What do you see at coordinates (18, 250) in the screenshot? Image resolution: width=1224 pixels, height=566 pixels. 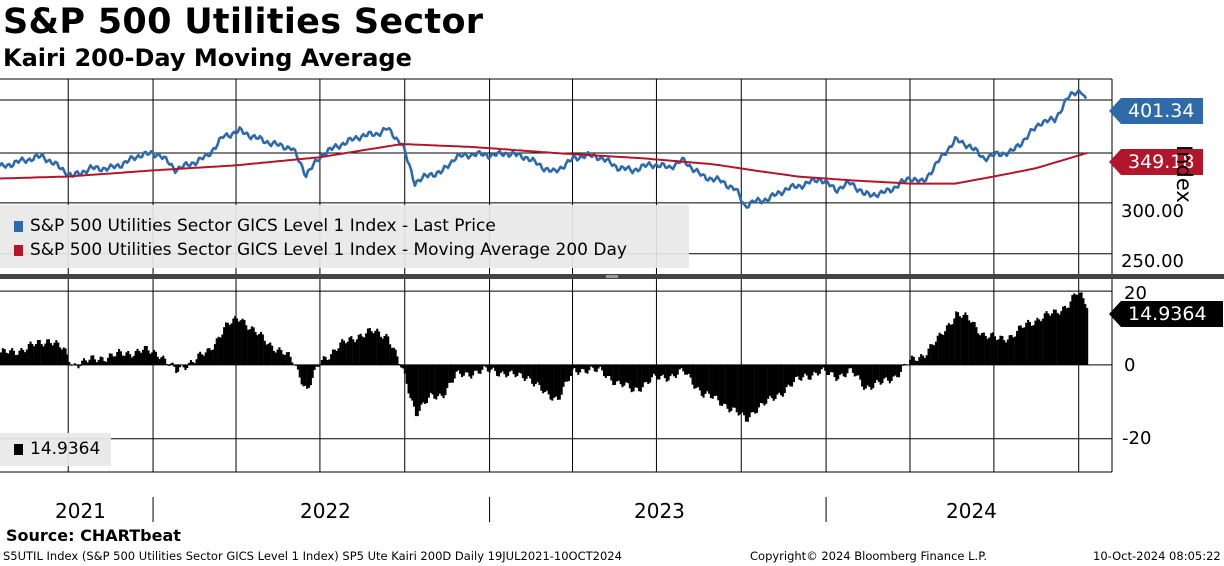 I see `legend-swatch-ma` at bounding box center [18, 250].